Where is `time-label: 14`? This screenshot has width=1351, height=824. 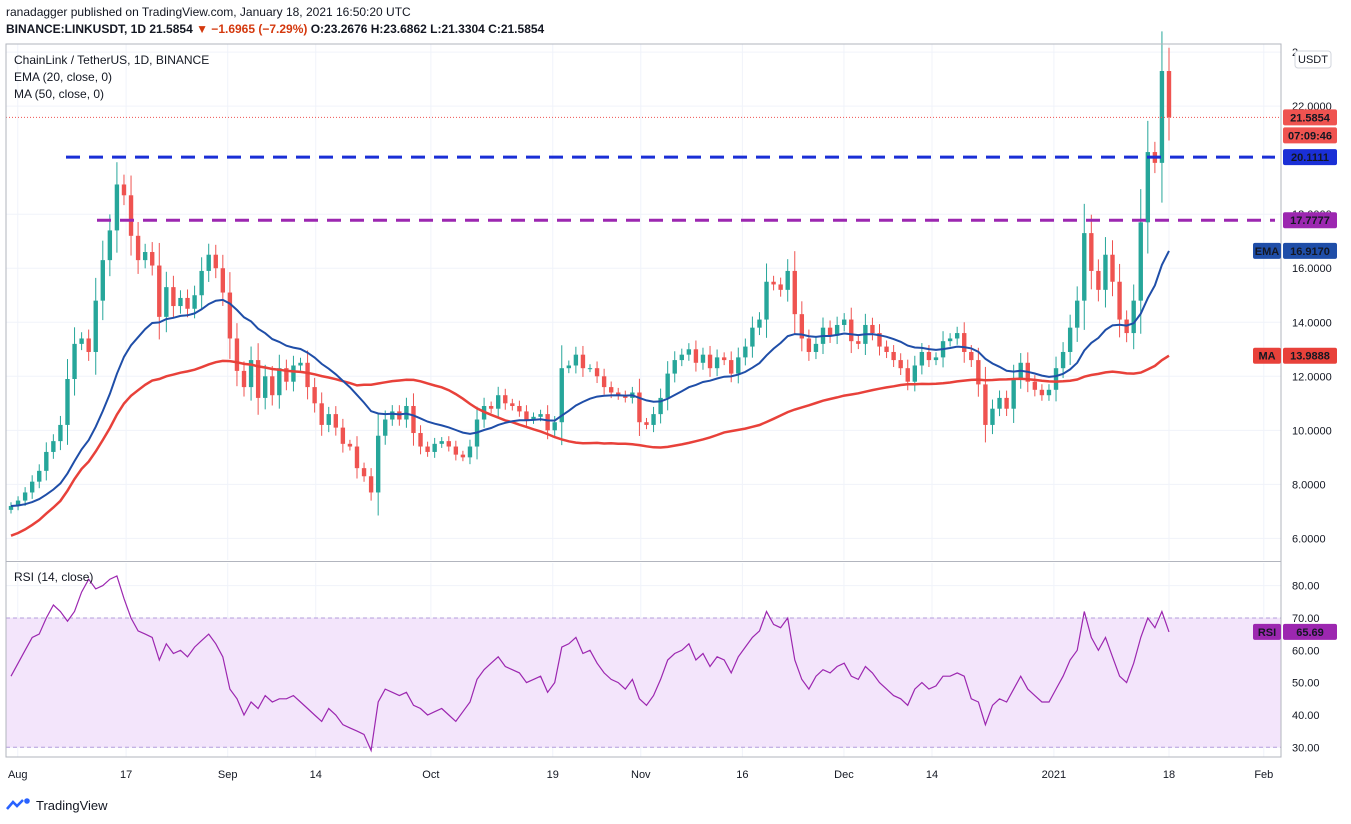
time-label: 14 is located at coordinates (932, 775).